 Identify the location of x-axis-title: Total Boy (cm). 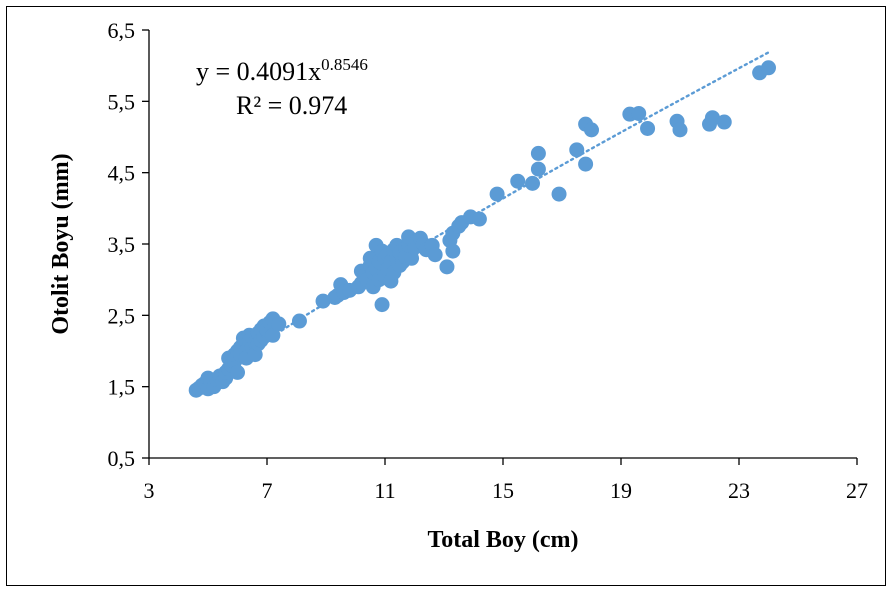
(502, 540).